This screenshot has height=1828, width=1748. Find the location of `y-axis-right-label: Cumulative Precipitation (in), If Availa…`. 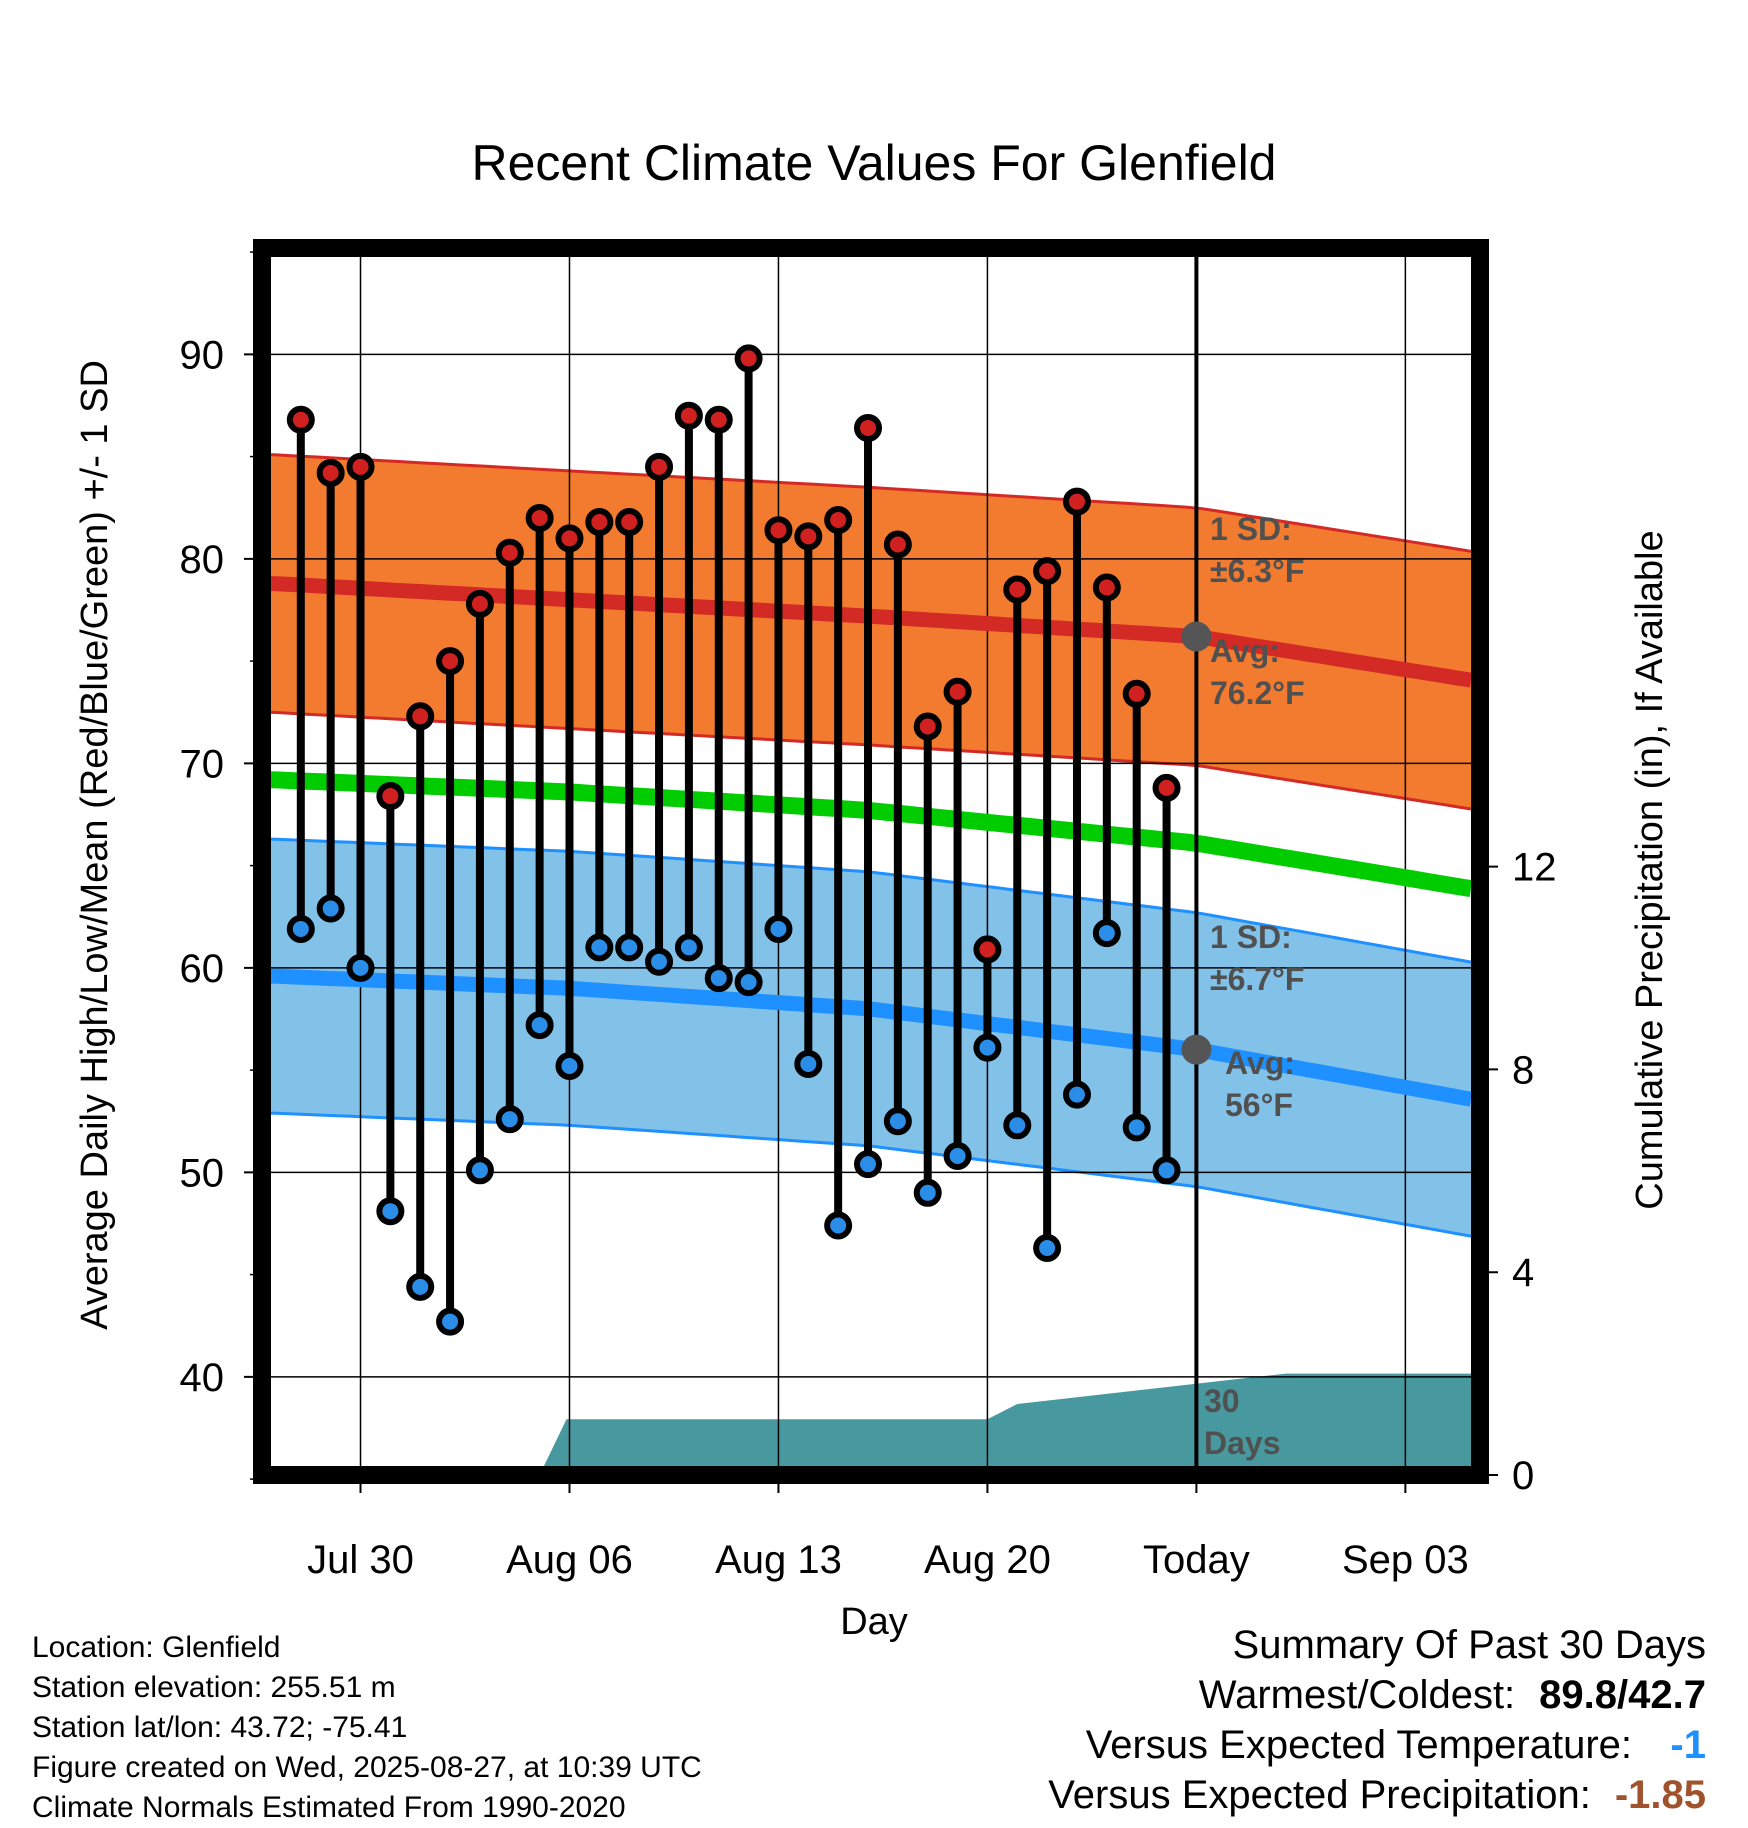

y-axis-right-label: Cumulative Precipitation (in), If Availa… is located at coordinates (1650, 869).